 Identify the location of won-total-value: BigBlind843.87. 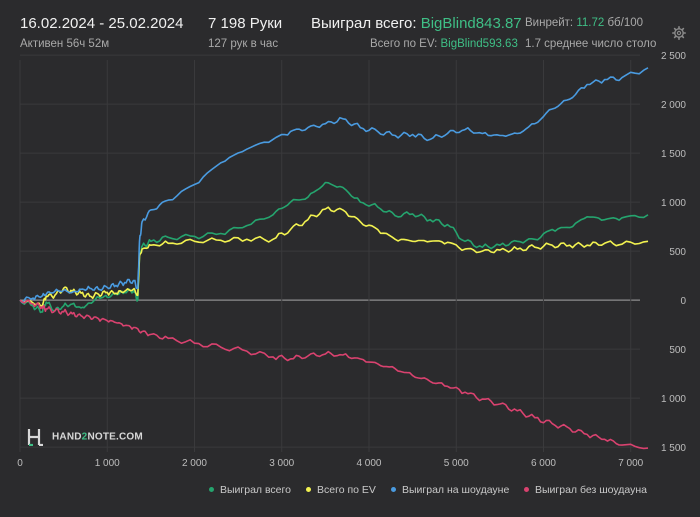
(471, 23).